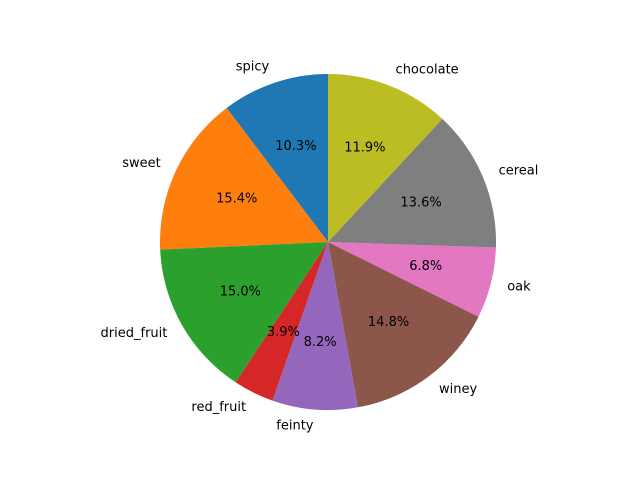  I want to click on pie-slice-winey, so click(403, 325).